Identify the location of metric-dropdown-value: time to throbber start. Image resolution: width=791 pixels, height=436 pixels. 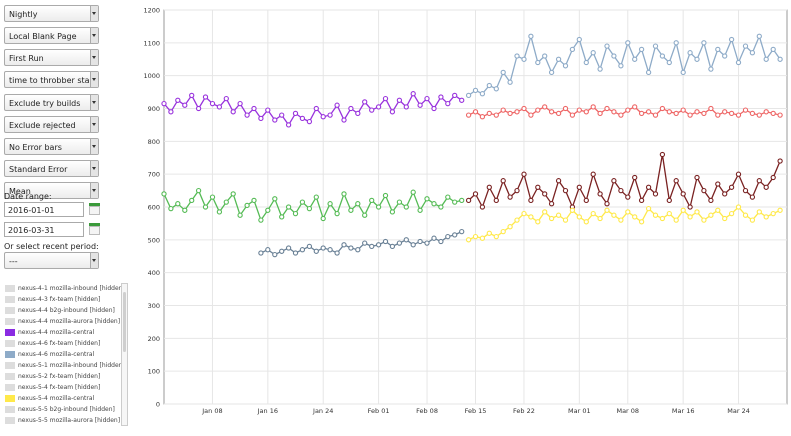
(52, 80).